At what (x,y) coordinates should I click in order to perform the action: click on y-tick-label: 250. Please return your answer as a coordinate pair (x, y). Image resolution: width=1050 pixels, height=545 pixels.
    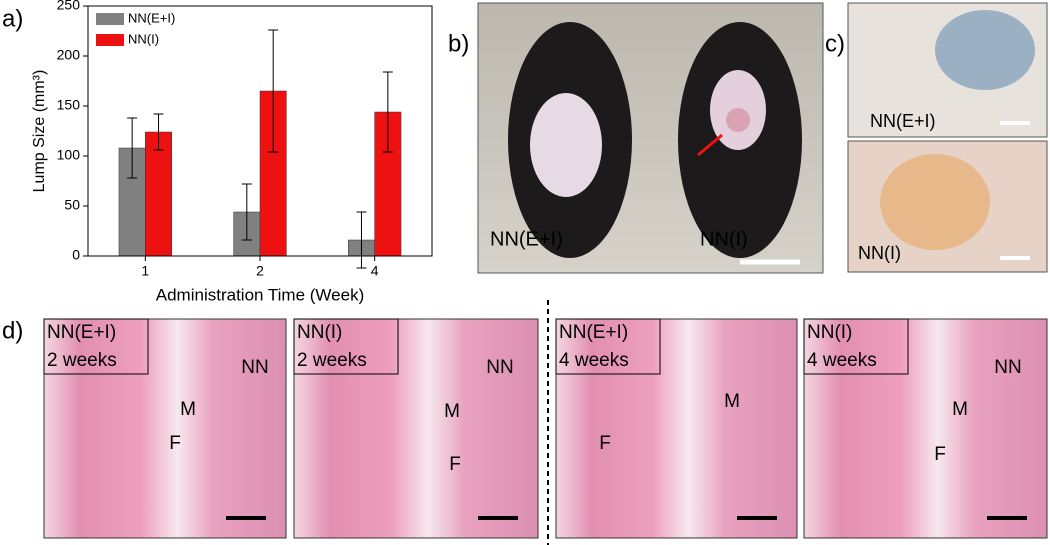
    Looking at the image, I should click on (69, 6).